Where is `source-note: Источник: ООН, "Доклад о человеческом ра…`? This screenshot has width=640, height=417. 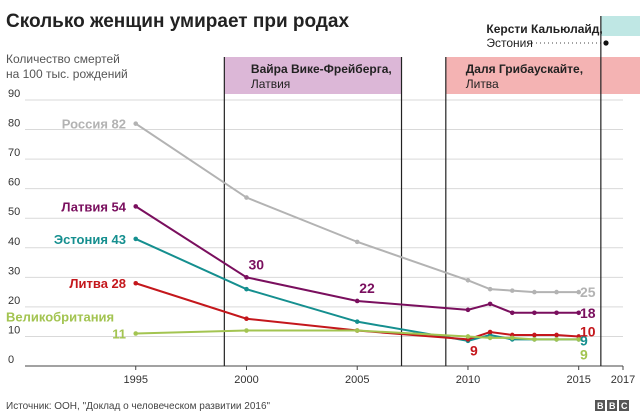 source-note: Источник: ООН, "Доклад о человеческом ра… is located at coordinates (138, 406).